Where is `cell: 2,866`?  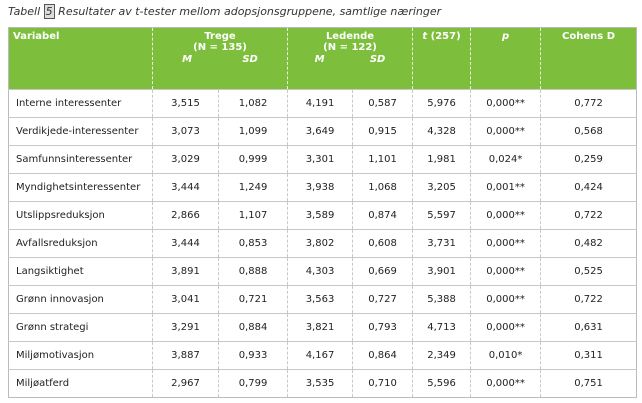 cell: 2,866 is located at coordinates (185, 215).